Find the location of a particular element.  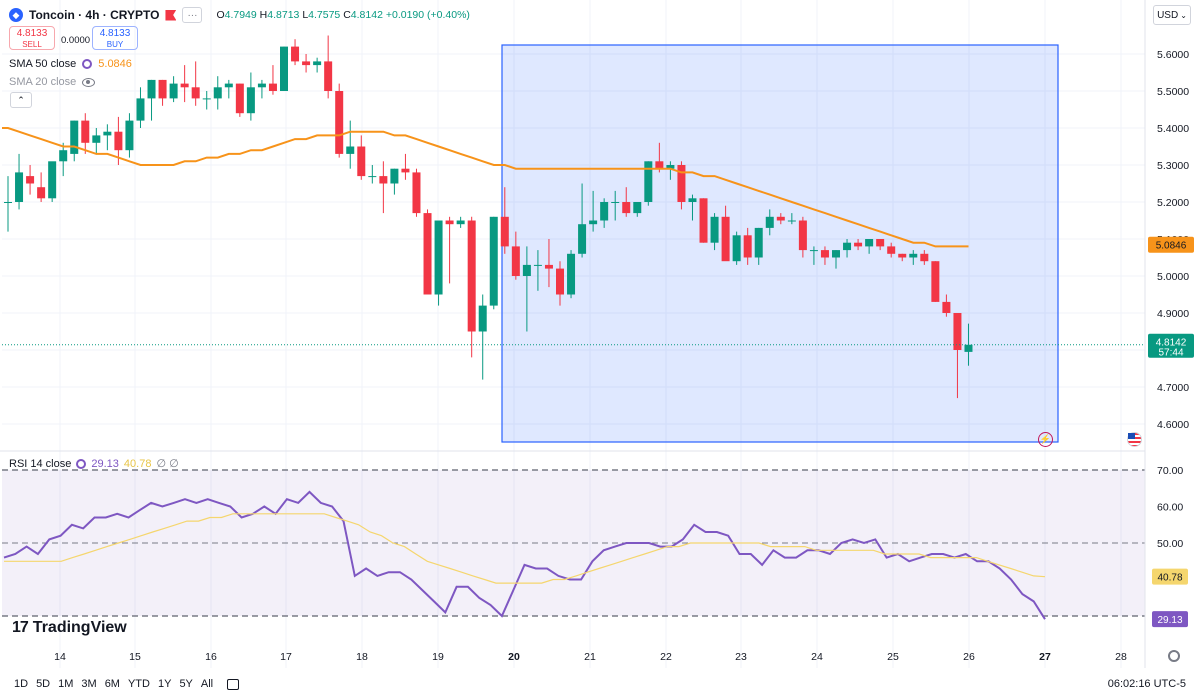

time-tick-label: 27 is located at coordinates (1045, 657).